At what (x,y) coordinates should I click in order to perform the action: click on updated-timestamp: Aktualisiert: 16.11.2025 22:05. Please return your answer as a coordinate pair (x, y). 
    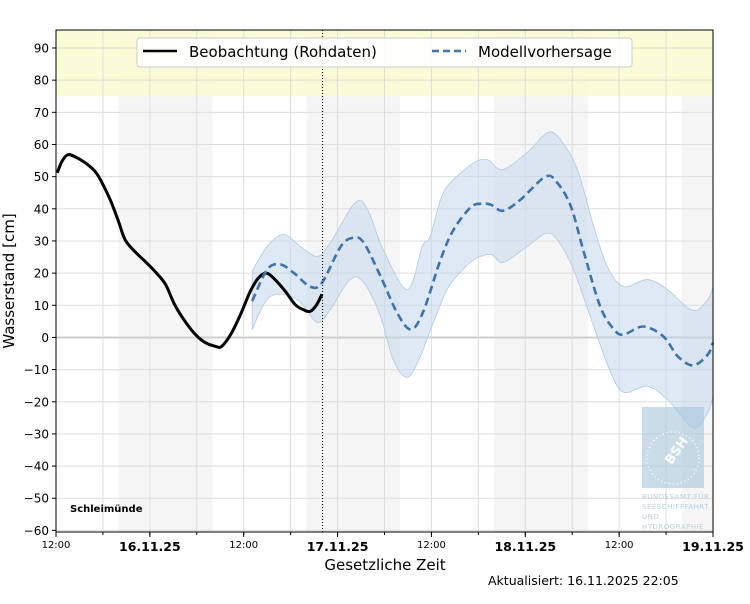
    Looking at the image, I should click on (583, 580).